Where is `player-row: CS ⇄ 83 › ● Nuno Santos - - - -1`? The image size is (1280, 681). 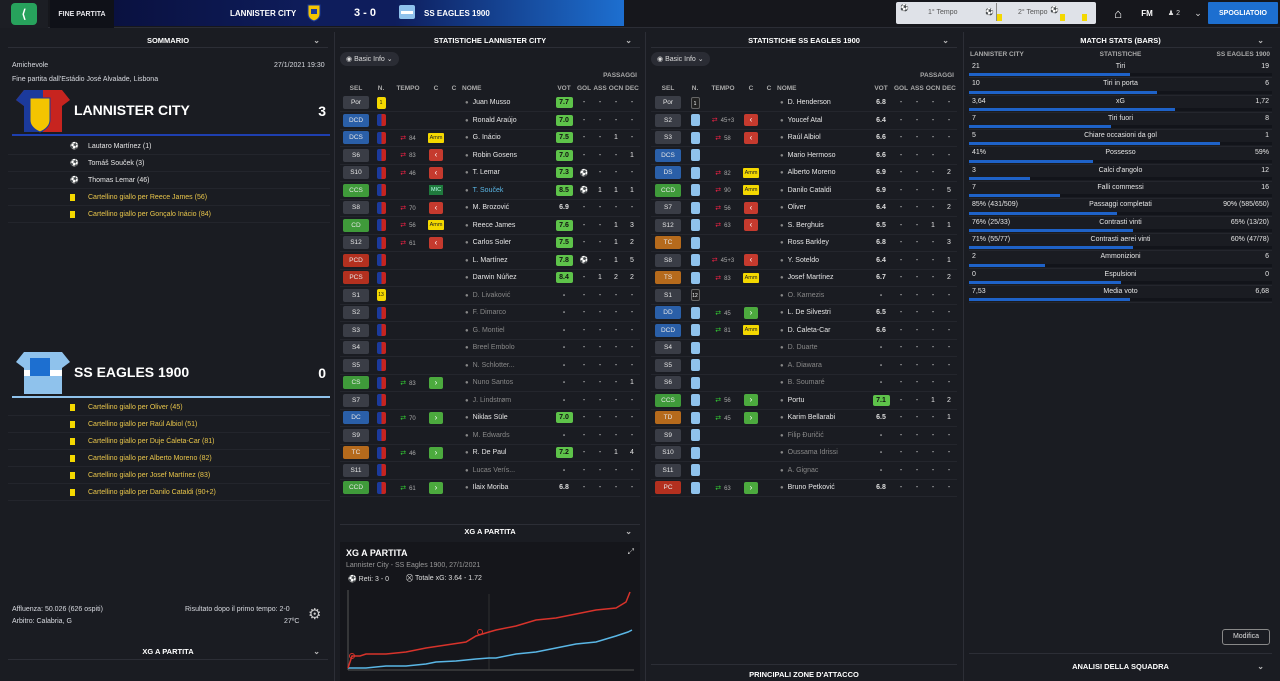
player-row: CS ⇄ 83 › ● Nuno Santos - - - -1 is located at coordinates (490, 383).